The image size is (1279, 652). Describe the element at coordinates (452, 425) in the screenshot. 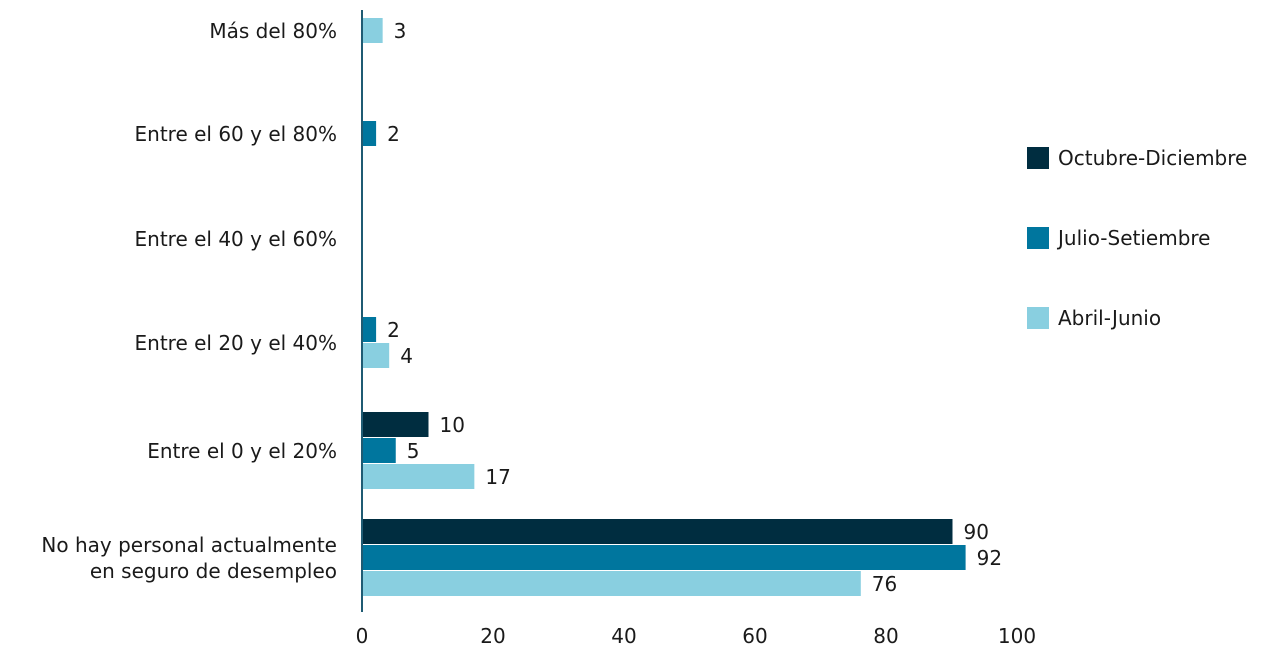

I see `data-label: 10` at that location.